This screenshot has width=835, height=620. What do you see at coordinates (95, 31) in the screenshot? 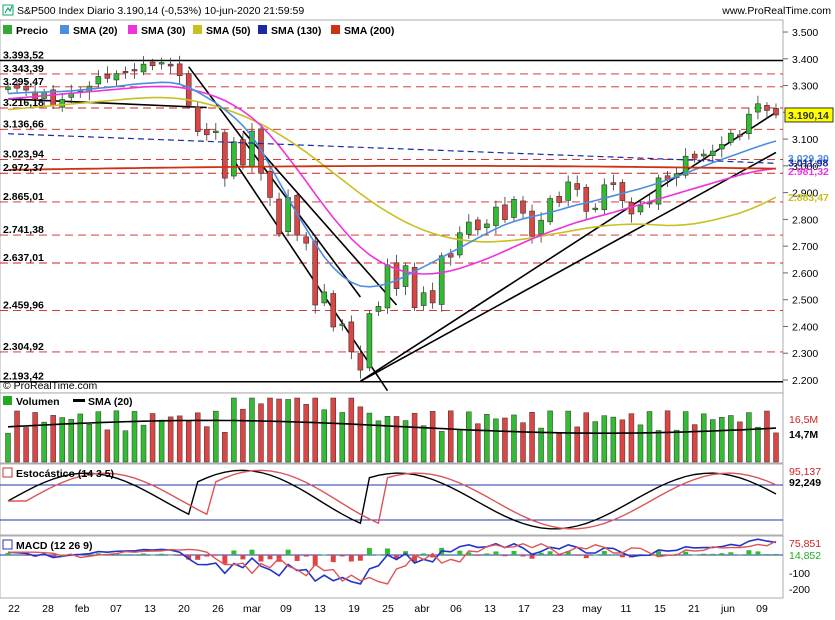
I see `legend-label-1: SMA (20)` at bounding box center [95, 31].